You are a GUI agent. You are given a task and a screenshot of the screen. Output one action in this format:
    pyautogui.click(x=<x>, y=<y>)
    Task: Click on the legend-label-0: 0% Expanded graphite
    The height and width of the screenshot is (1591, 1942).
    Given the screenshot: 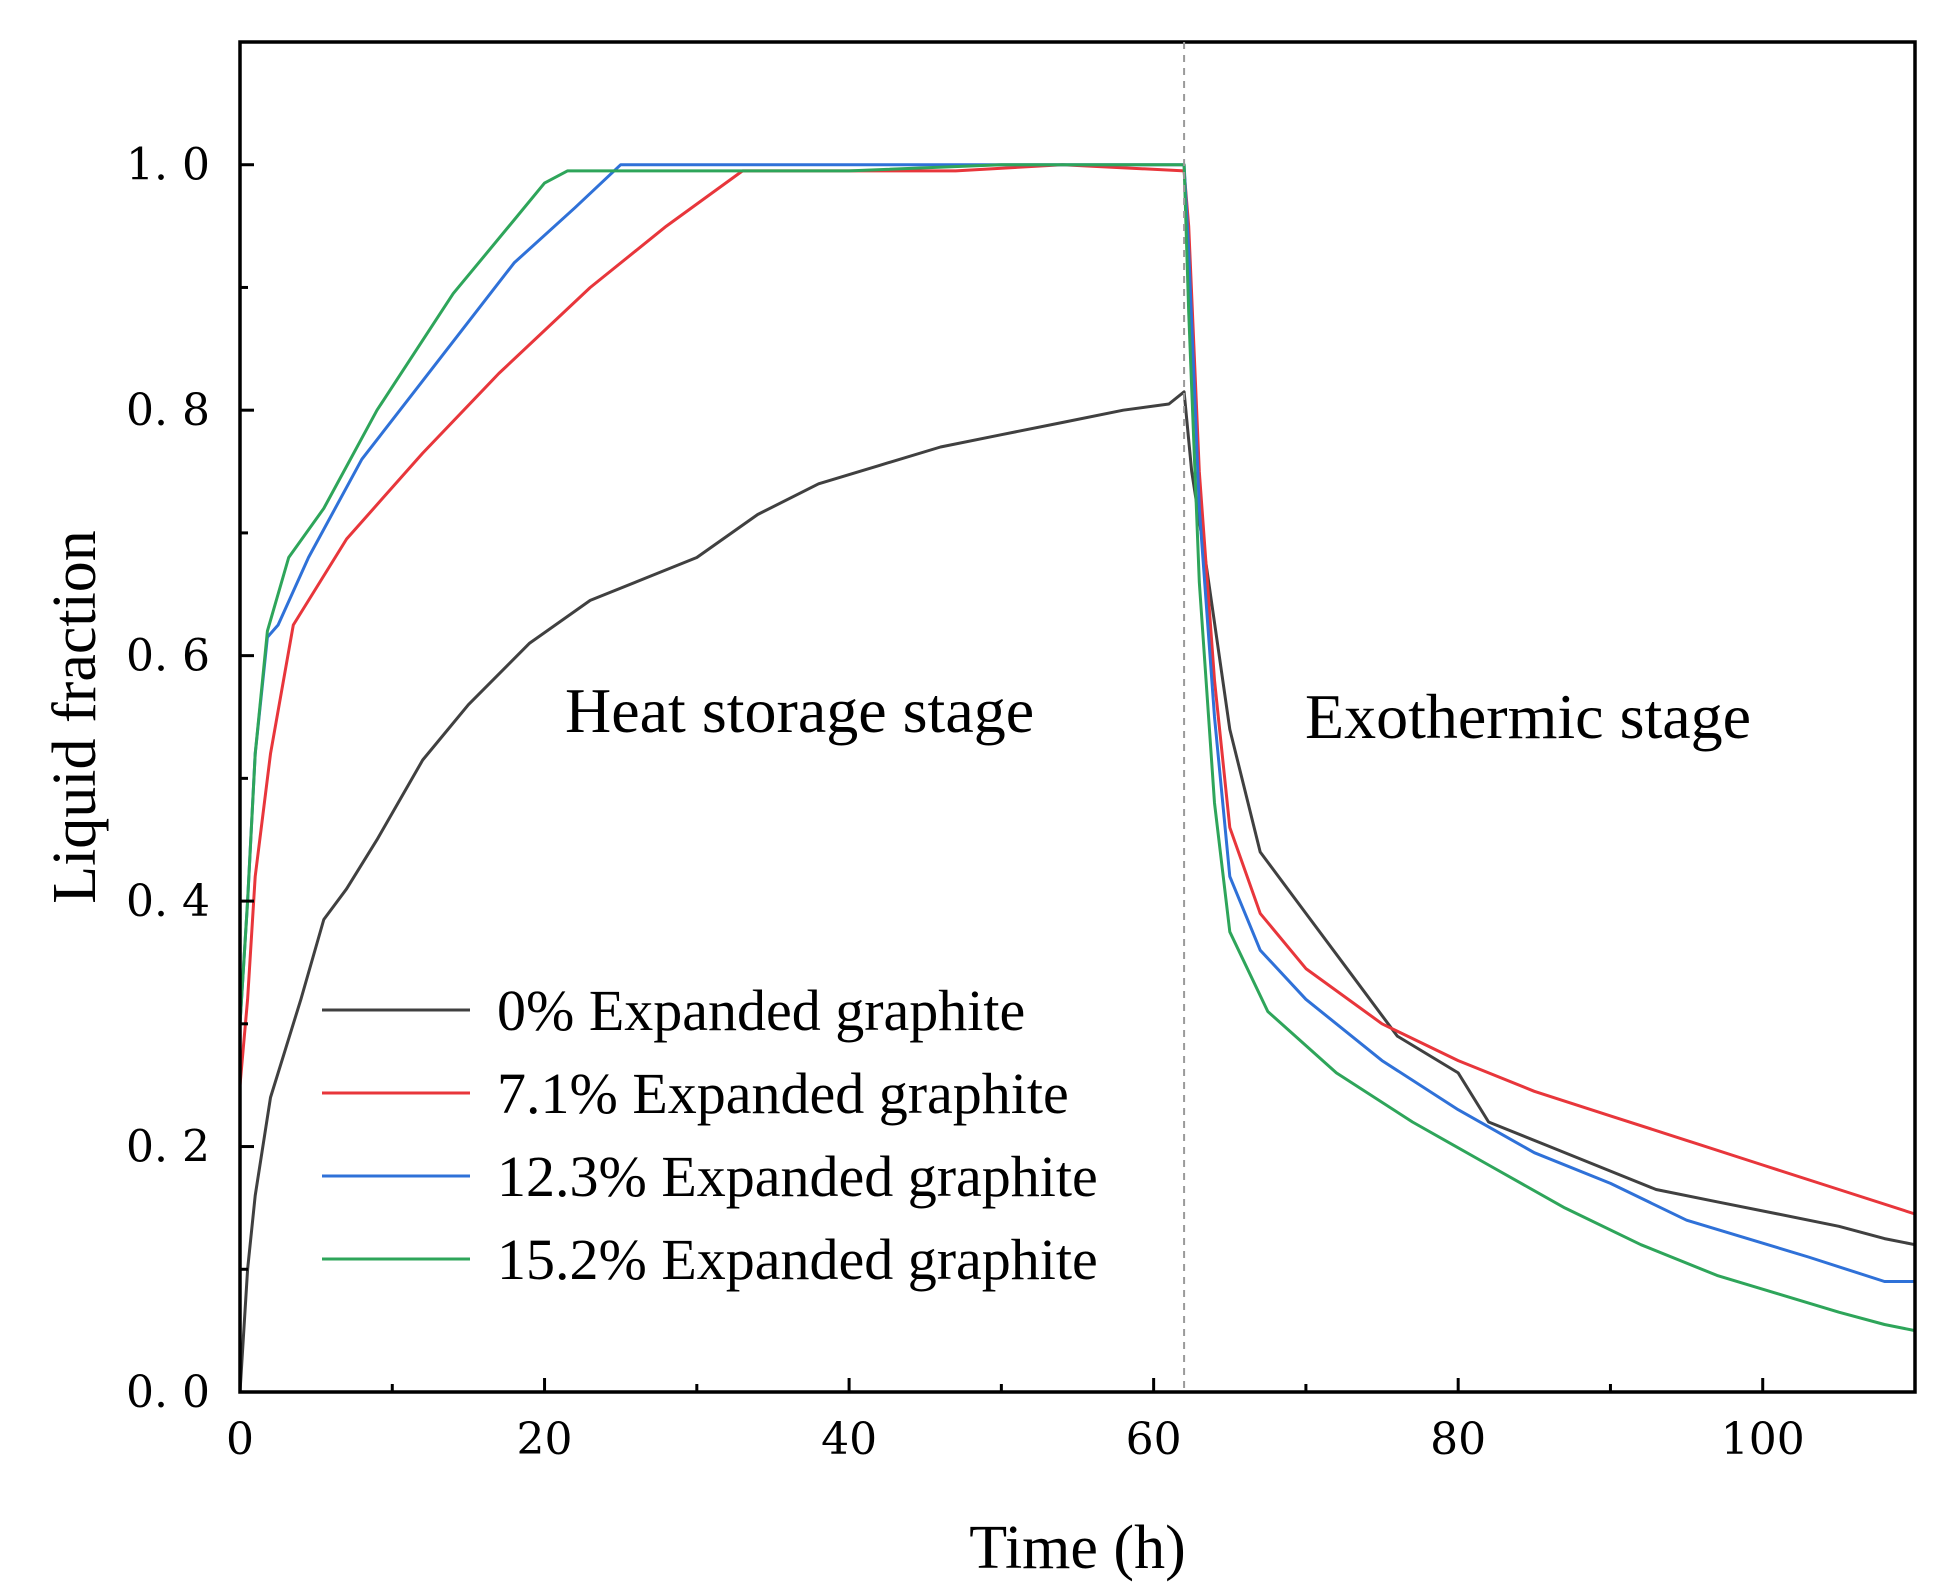 What is the action you would take?
    pyautogui.click(x=761, y=1010)
    